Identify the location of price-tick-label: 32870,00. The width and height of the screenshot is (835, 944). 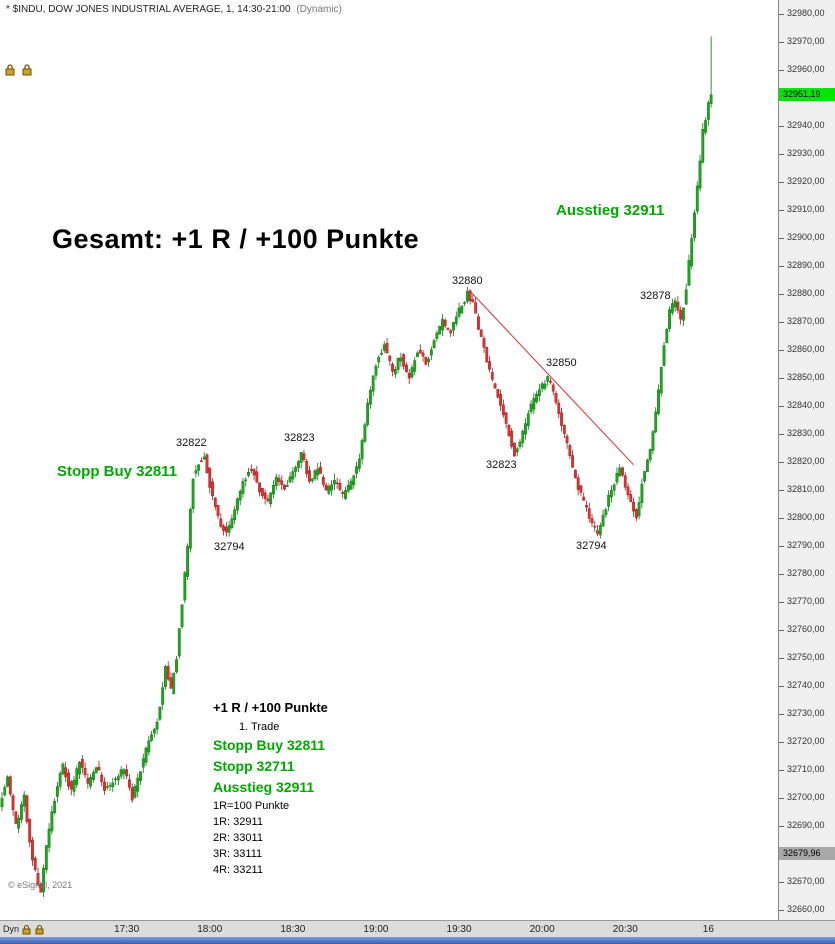
(806, 321).